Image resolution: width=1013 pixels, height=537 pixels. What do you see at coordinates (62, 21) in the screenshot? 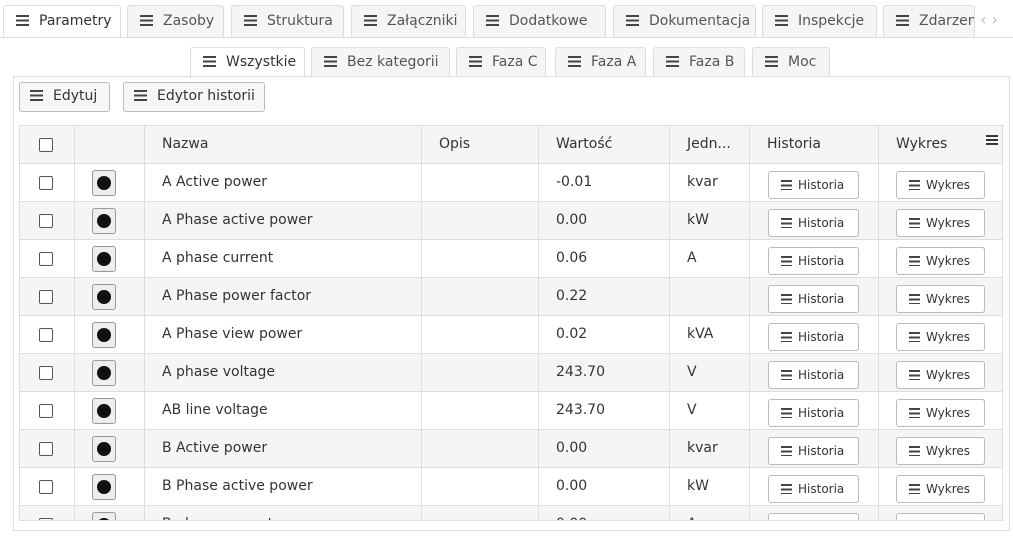
I see `tab: Parametry` at bounding box center [62, 21].